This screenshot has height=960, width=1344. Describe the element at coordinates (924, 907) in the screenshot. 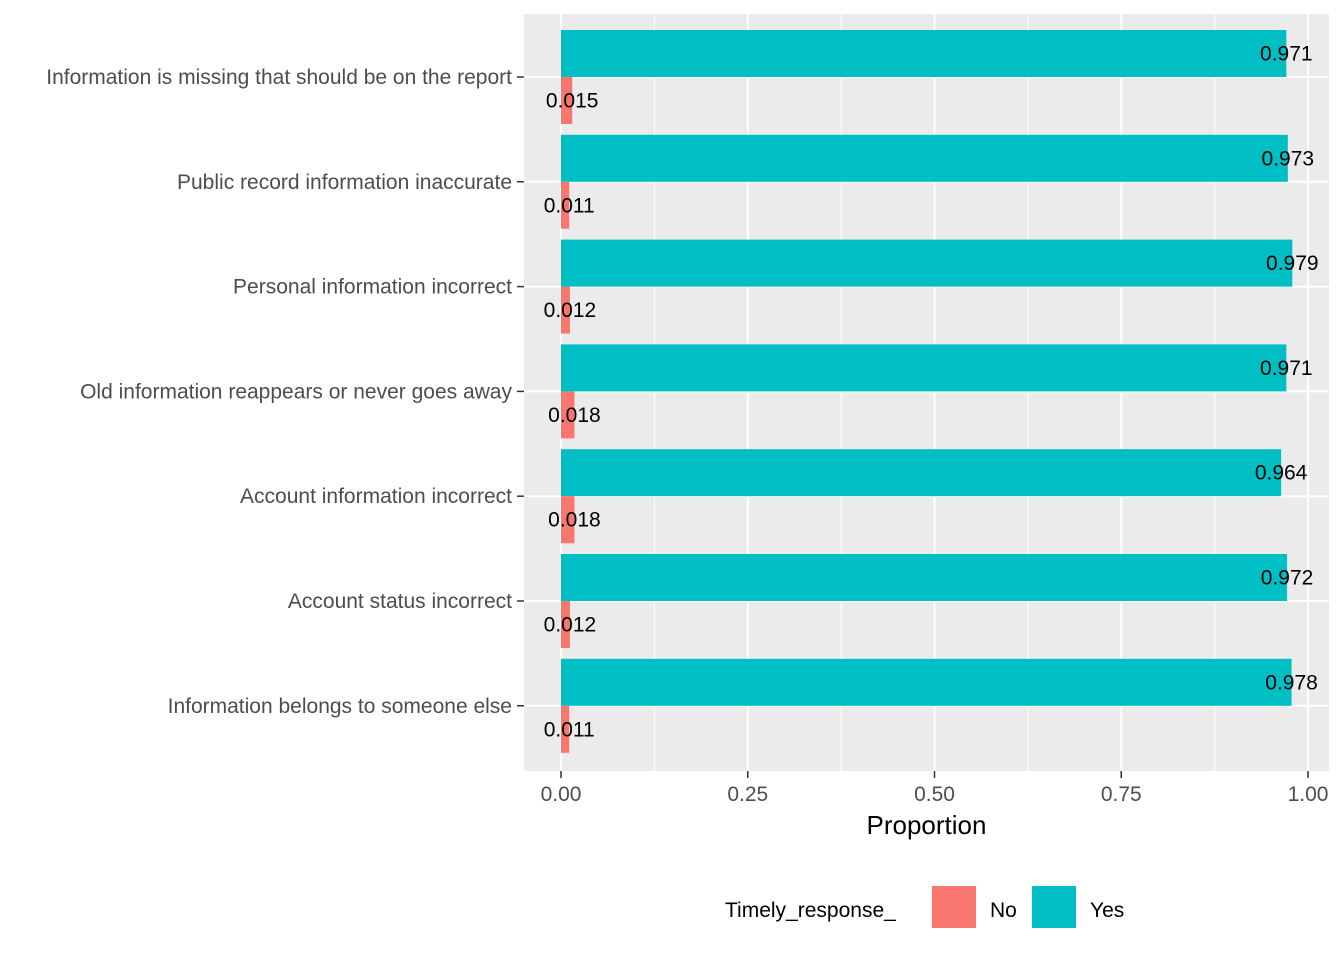

I see `legend: Timely_response_ No Yes` at that location.